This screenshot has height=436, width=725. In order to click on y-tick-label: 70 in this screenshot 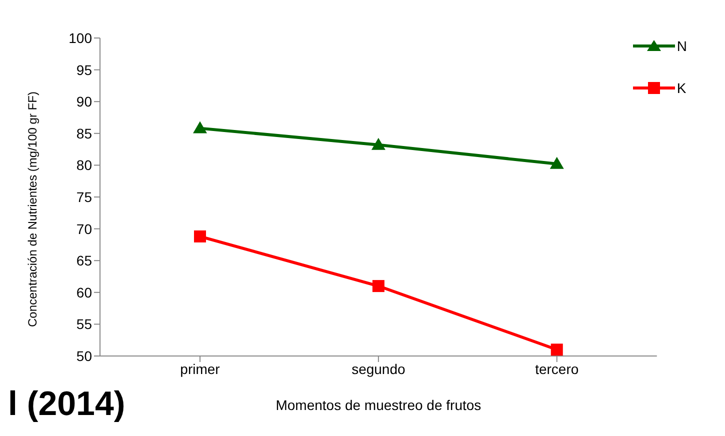, I will do `click(84, 228)`.